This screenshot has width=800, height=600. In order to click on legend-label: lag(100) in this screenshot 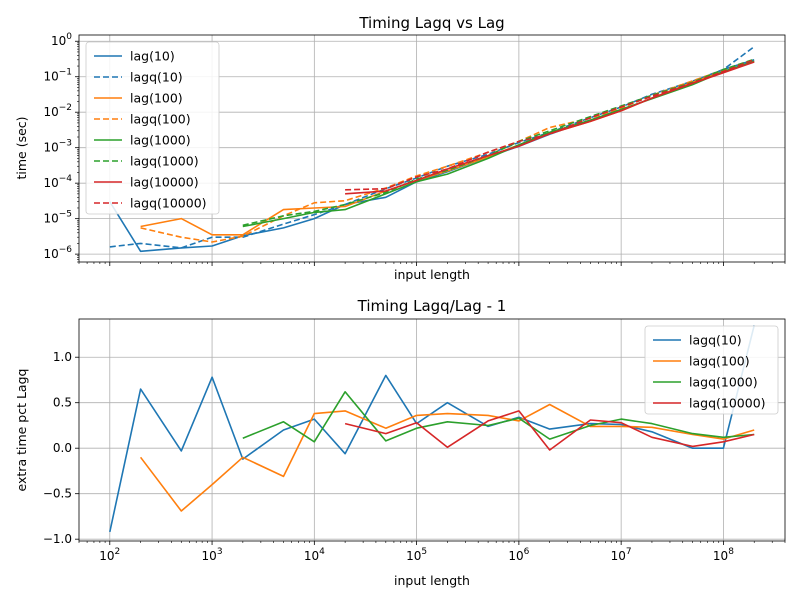, I will do `click(156, 98)`.